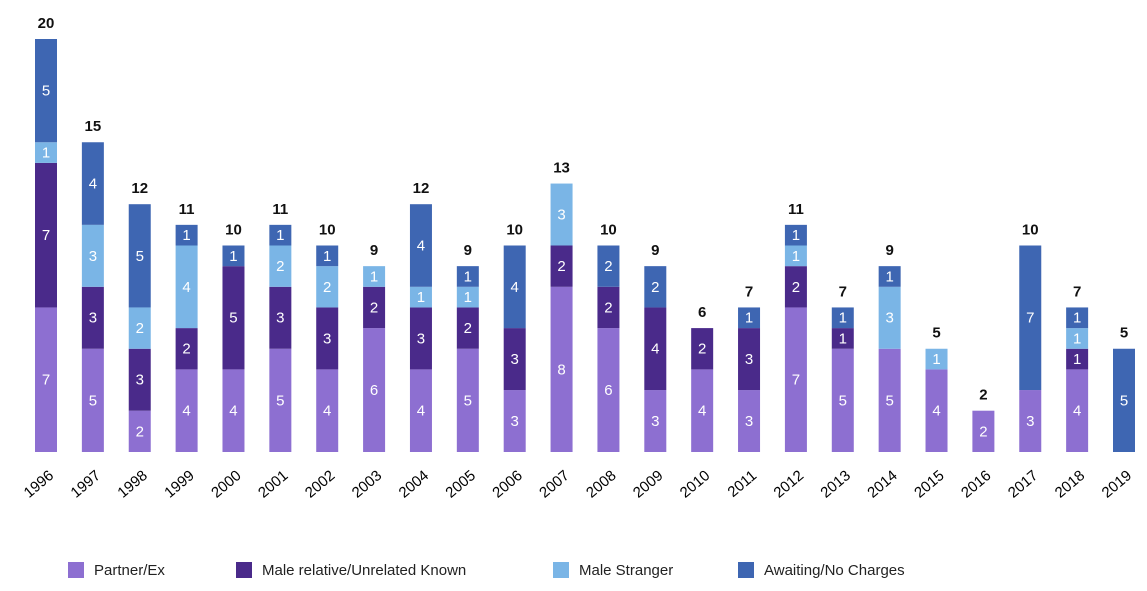 The height and width of the screenshot is (591, 1147). I want to click on x-tick-label: 1996, so click(39, 484).